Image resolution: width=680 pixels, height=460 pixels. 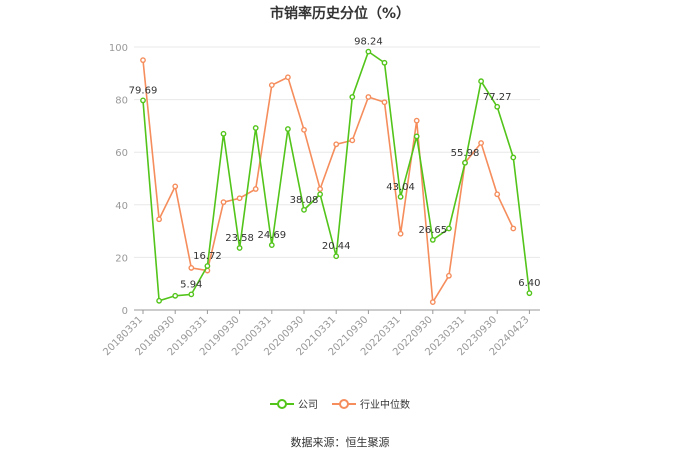 What do you see at coordinates (121, 258) in the screenshot?
I see `y-tick-label: 20` at bounding box center [121, 258].